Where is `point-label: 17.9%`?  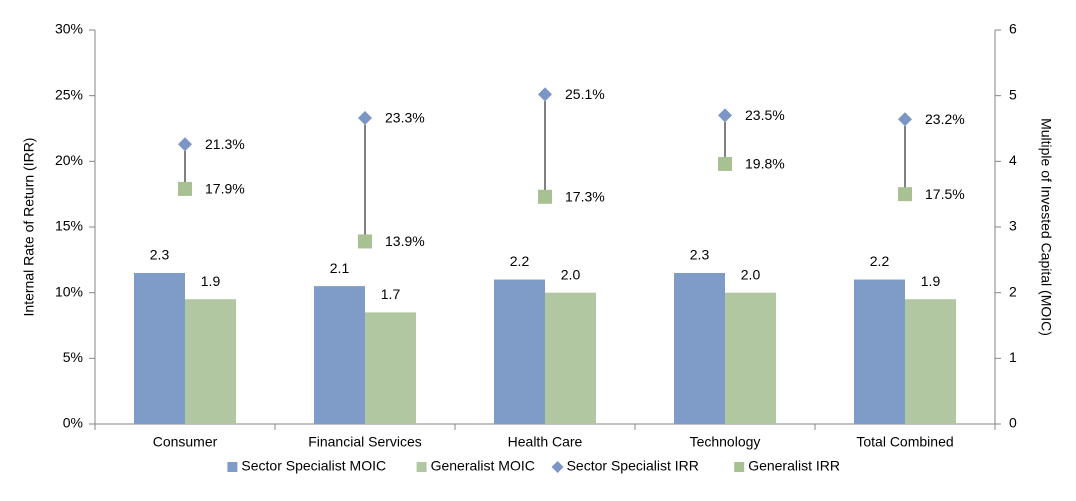
point-label: 17.9% is located at coordinates (225, 189).